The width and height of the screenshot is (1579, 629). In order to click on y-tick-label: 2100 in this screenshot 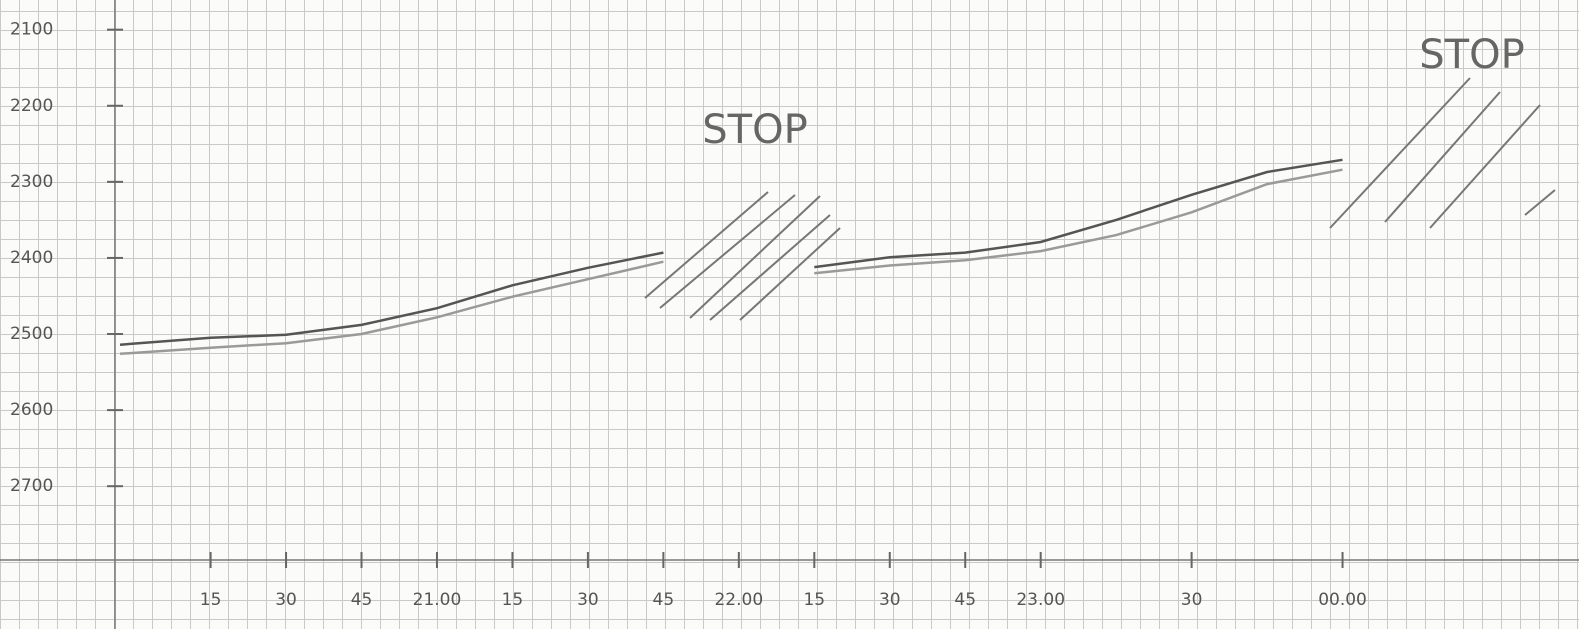, I will do `click(31, 30)`.